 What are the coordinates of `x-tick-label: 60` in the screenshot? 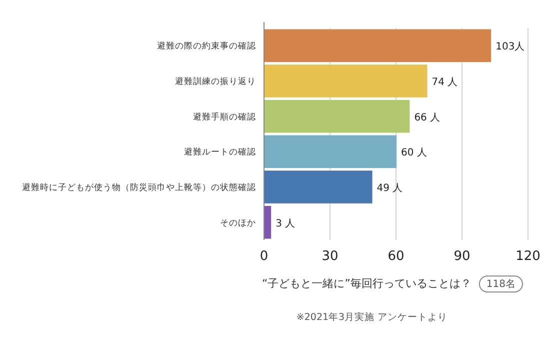 It's located at (396, 256).